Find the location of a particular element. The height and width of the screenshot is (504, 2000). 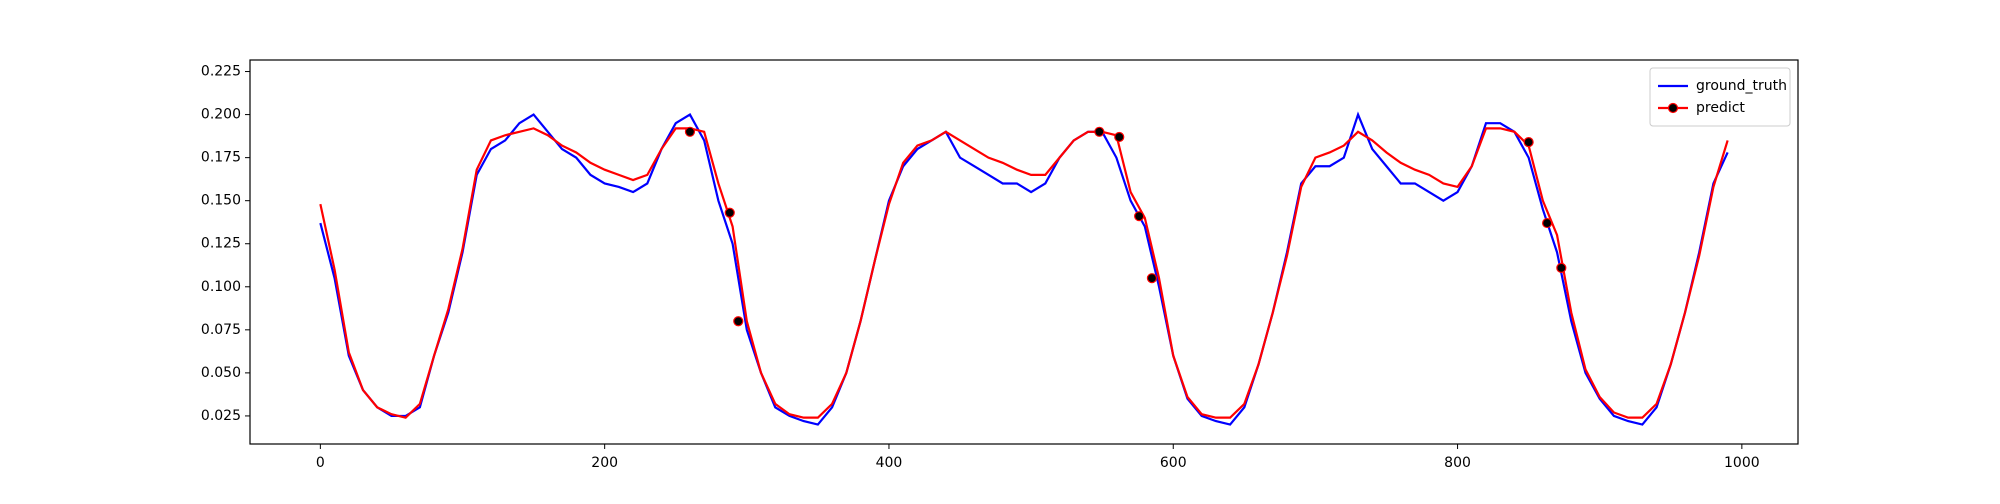

x-tick-label: 400 is located at coordinates (889, 463).